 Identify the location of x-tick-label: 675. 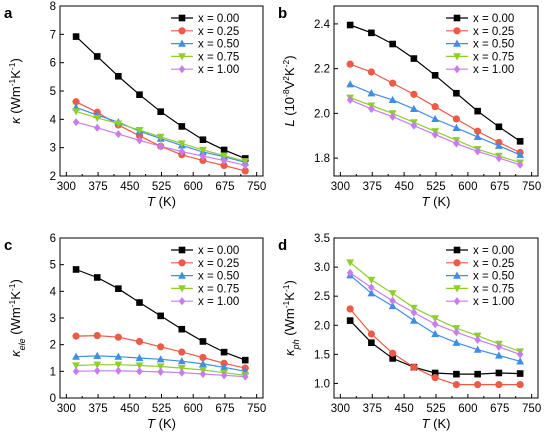
(224, 187).